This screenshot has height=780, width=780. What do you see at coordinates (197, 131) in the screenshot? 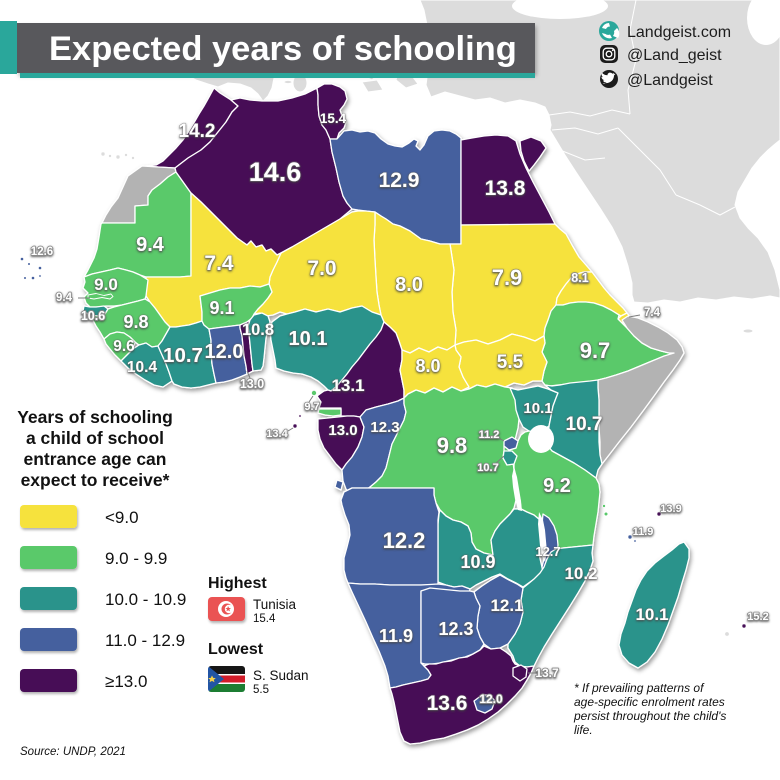
I see `svg-text: 14.2` at bounding box center [197, 131].